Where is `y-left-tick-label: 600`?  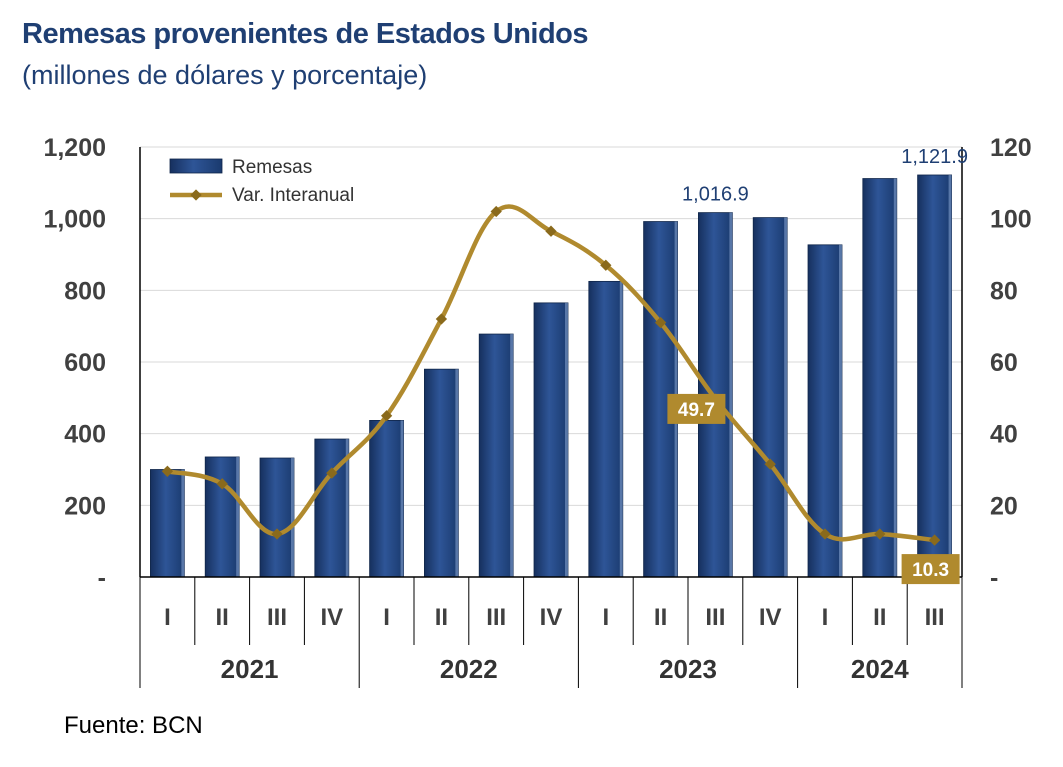
y-left-tick-label: 600 is located at coordinates (85, 363).